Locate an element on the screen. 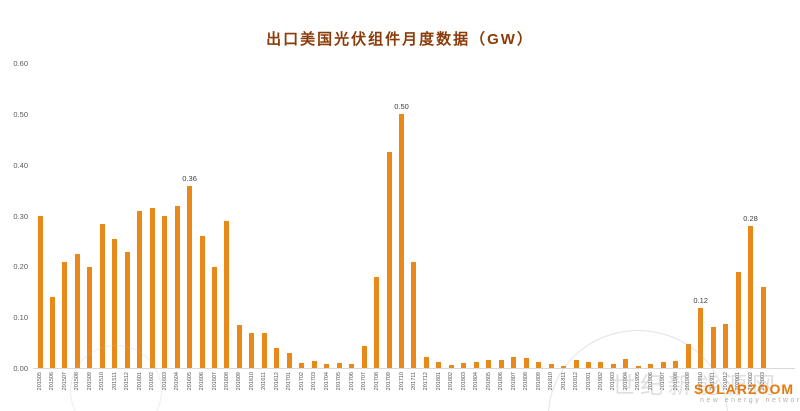  x-axis-tick-label: 201506 is located at coordinates (52, 381).